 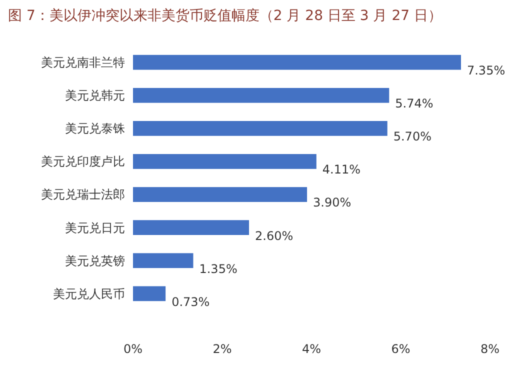 I want to click on y-tick-label: 美元兑南非兰特, so click(x=83, y=63).